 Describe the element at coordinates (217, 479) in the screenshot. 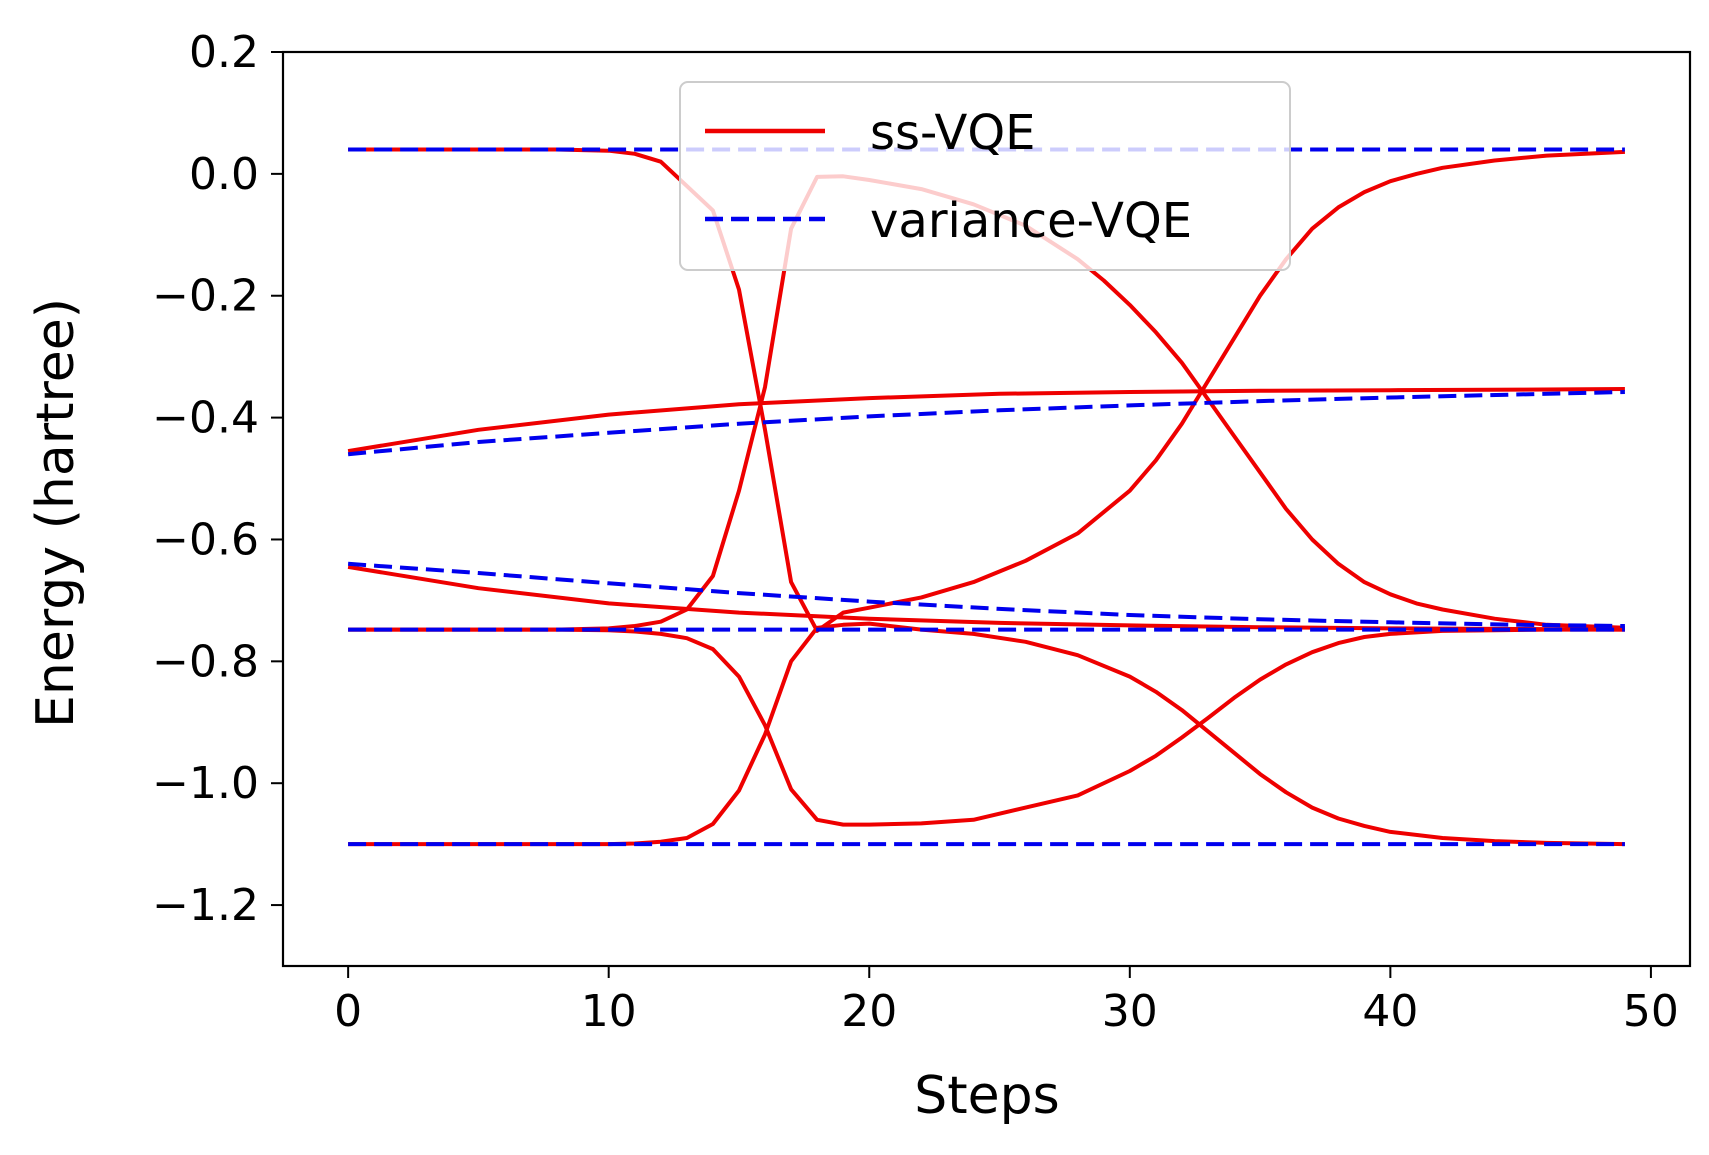

I see `y-axis: 0.2 0.0 −0.2 −0.4 −0.6 −0.8 −1.0 −1.2` at that location.